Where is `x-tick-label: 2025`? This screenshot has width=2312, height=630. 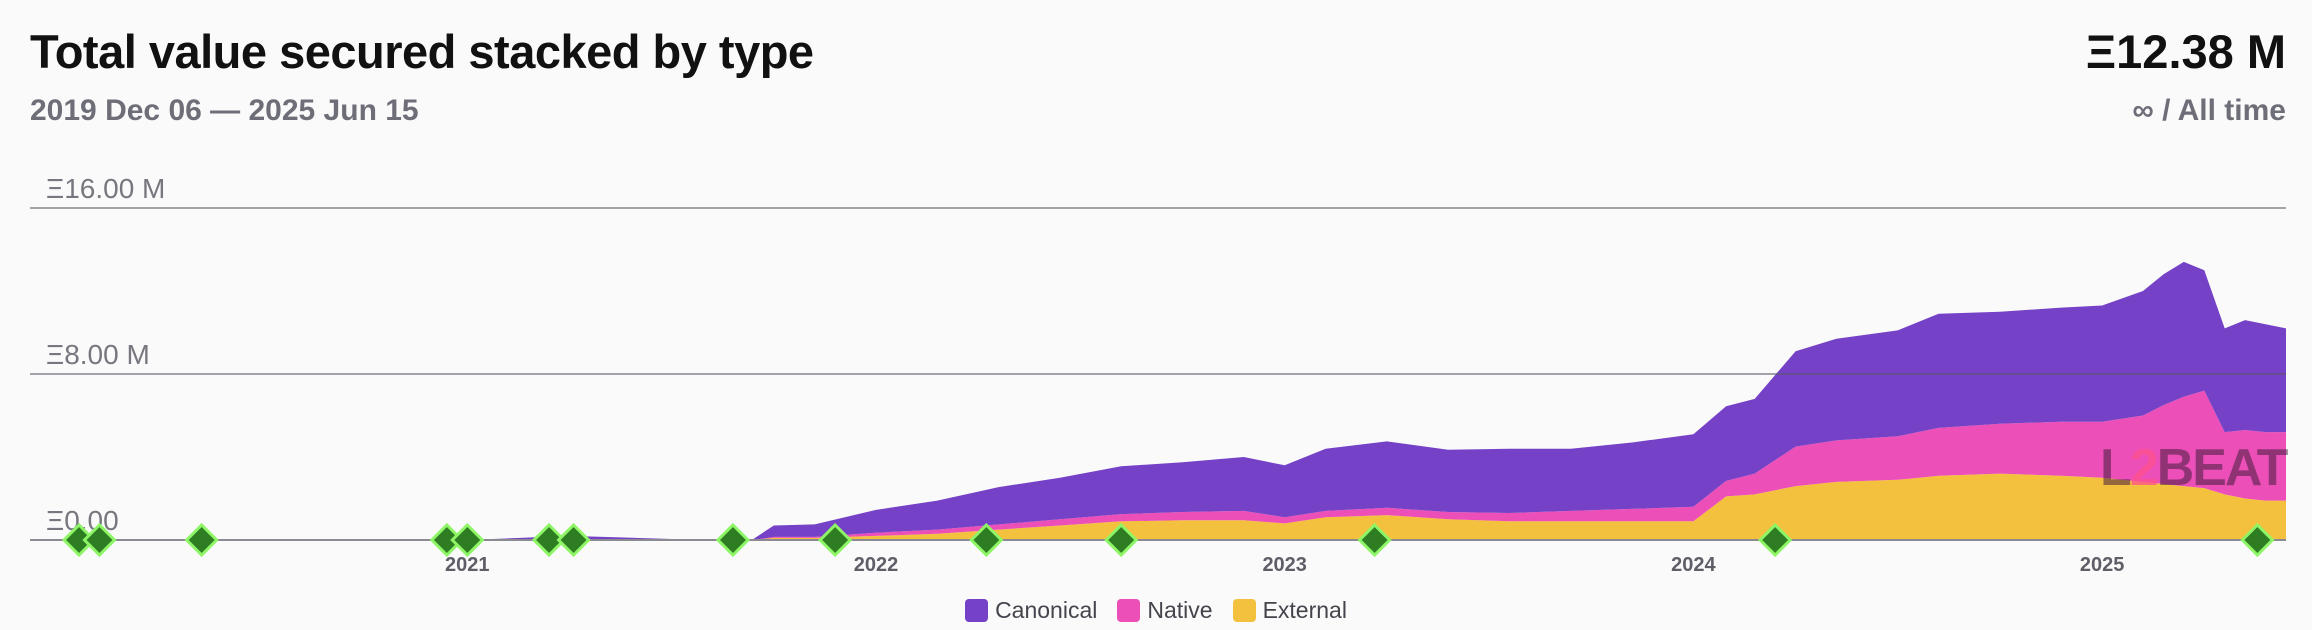 x-tick-label: 2025 is located at coordinates (2102, 565).